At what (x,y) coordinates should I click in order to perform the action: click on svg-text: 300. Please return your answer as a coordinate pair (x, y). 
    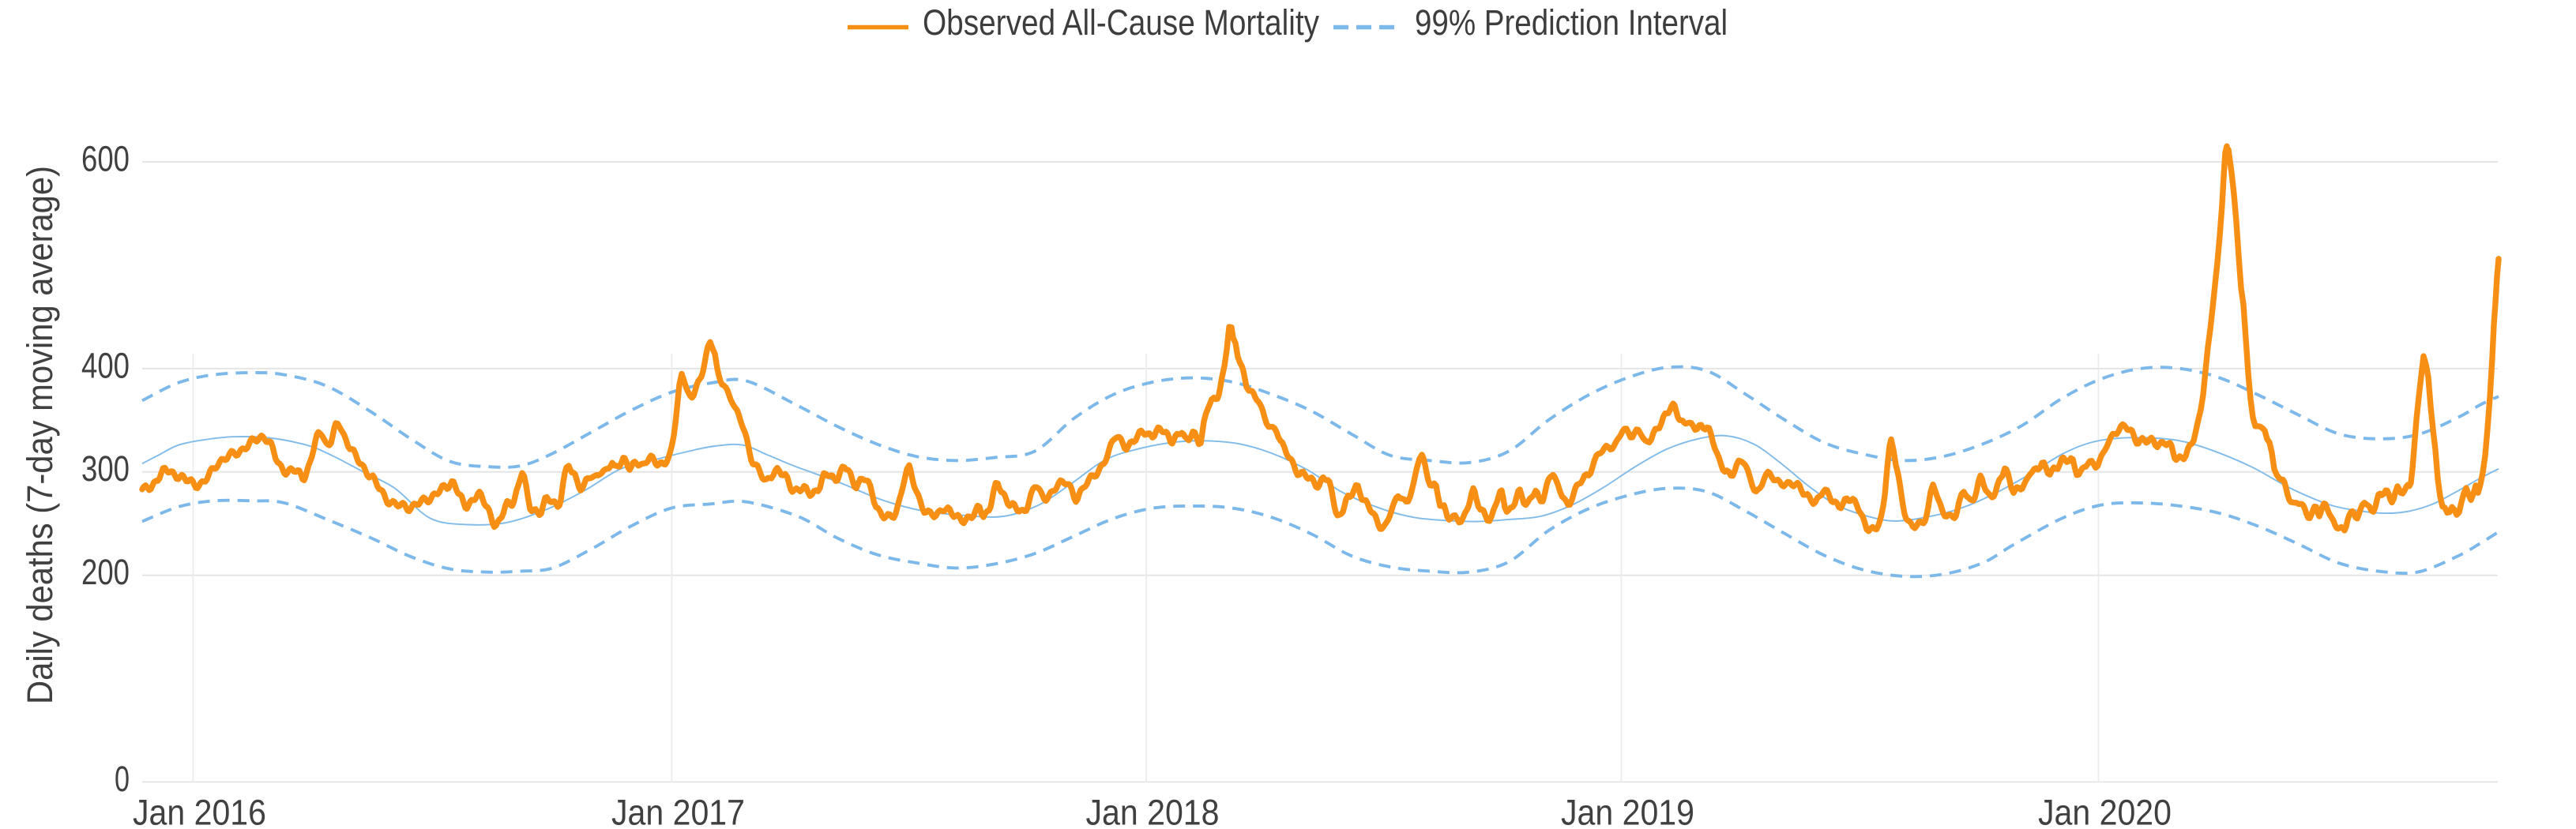
    Looking at the image, I should click on (105, 469).